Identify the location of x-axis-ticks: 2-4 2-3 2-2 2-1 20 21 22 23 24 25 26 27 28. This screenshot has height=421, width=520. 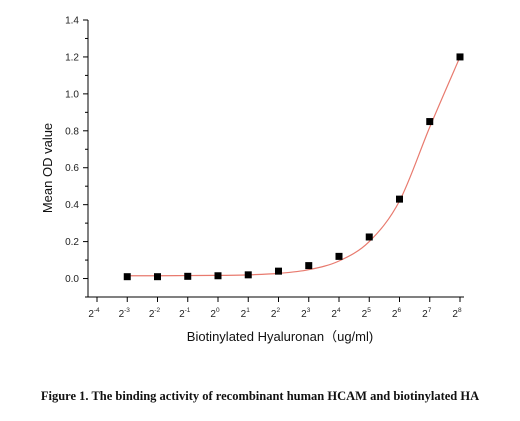
(275, 308).